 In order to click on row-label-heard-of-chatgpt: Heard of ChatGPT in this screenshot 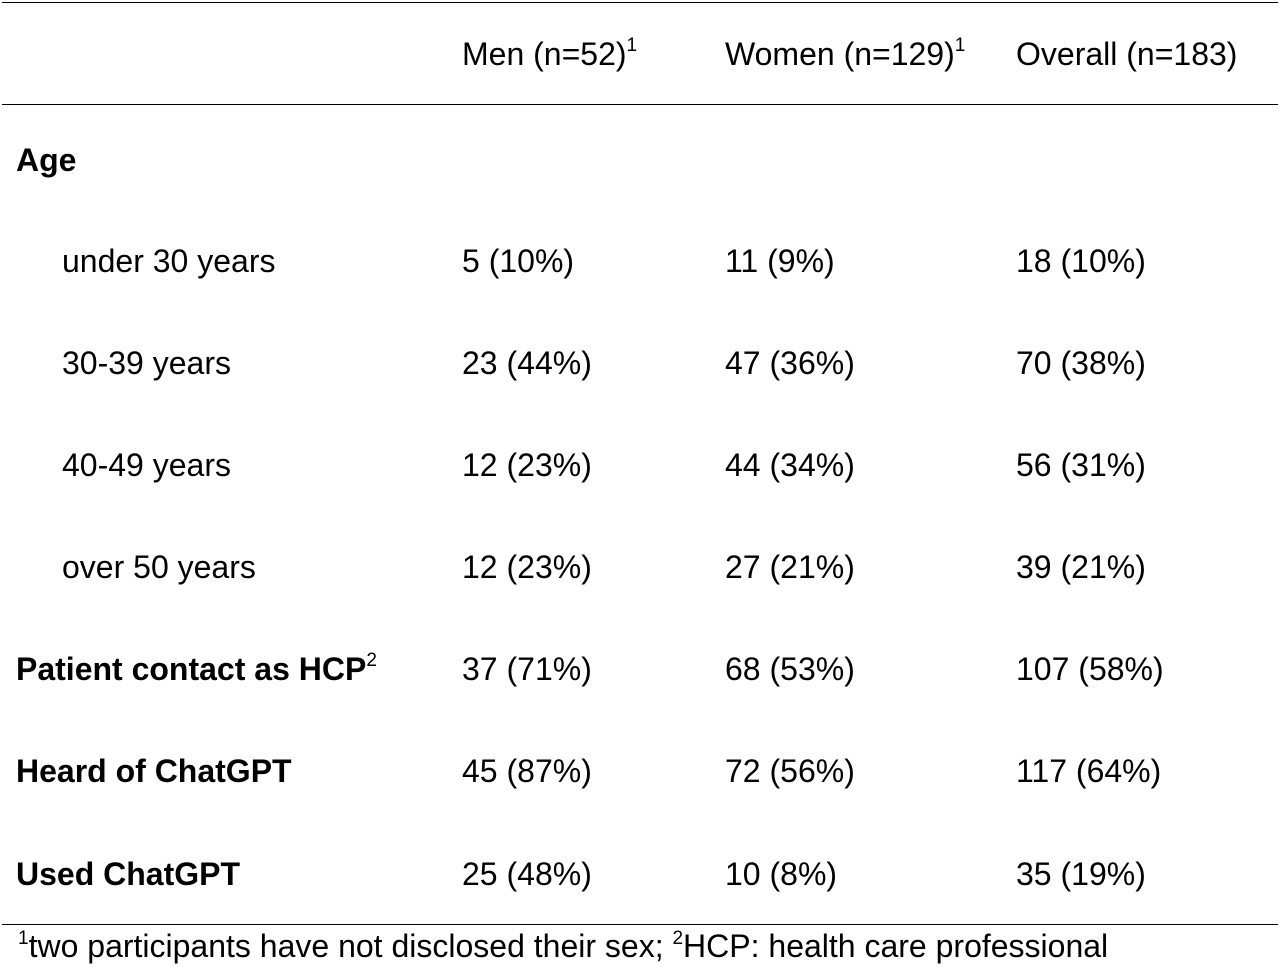, I will do `click(154, 771)`.